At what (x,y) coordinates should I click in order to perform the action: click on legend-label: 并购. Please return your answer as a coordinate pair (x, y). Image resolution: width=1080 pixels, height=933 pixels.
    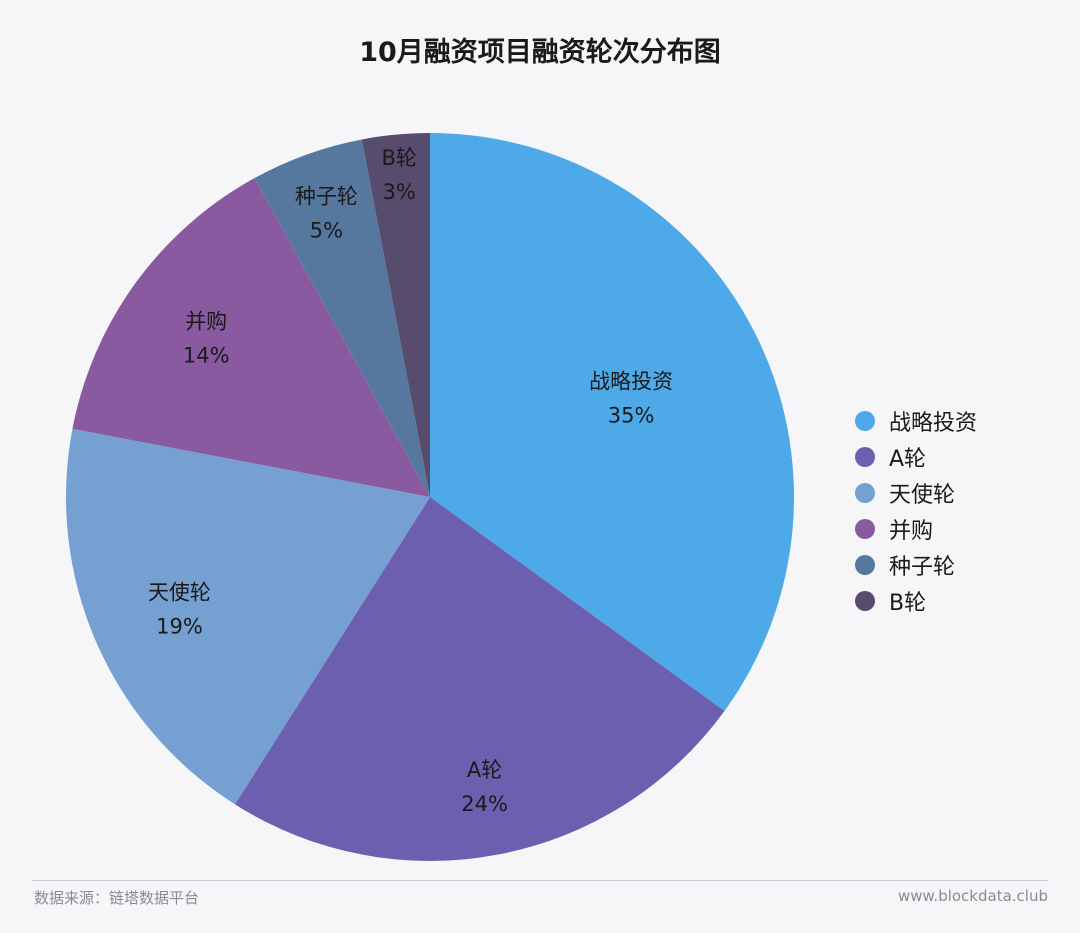
    Looking at the image, I should click on (911, 531).